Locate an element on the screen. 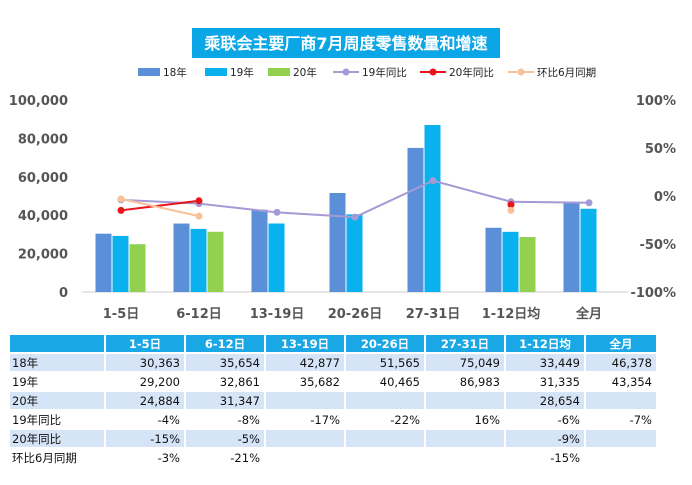  table-cell: -6% is located at coordinates (545, 419).